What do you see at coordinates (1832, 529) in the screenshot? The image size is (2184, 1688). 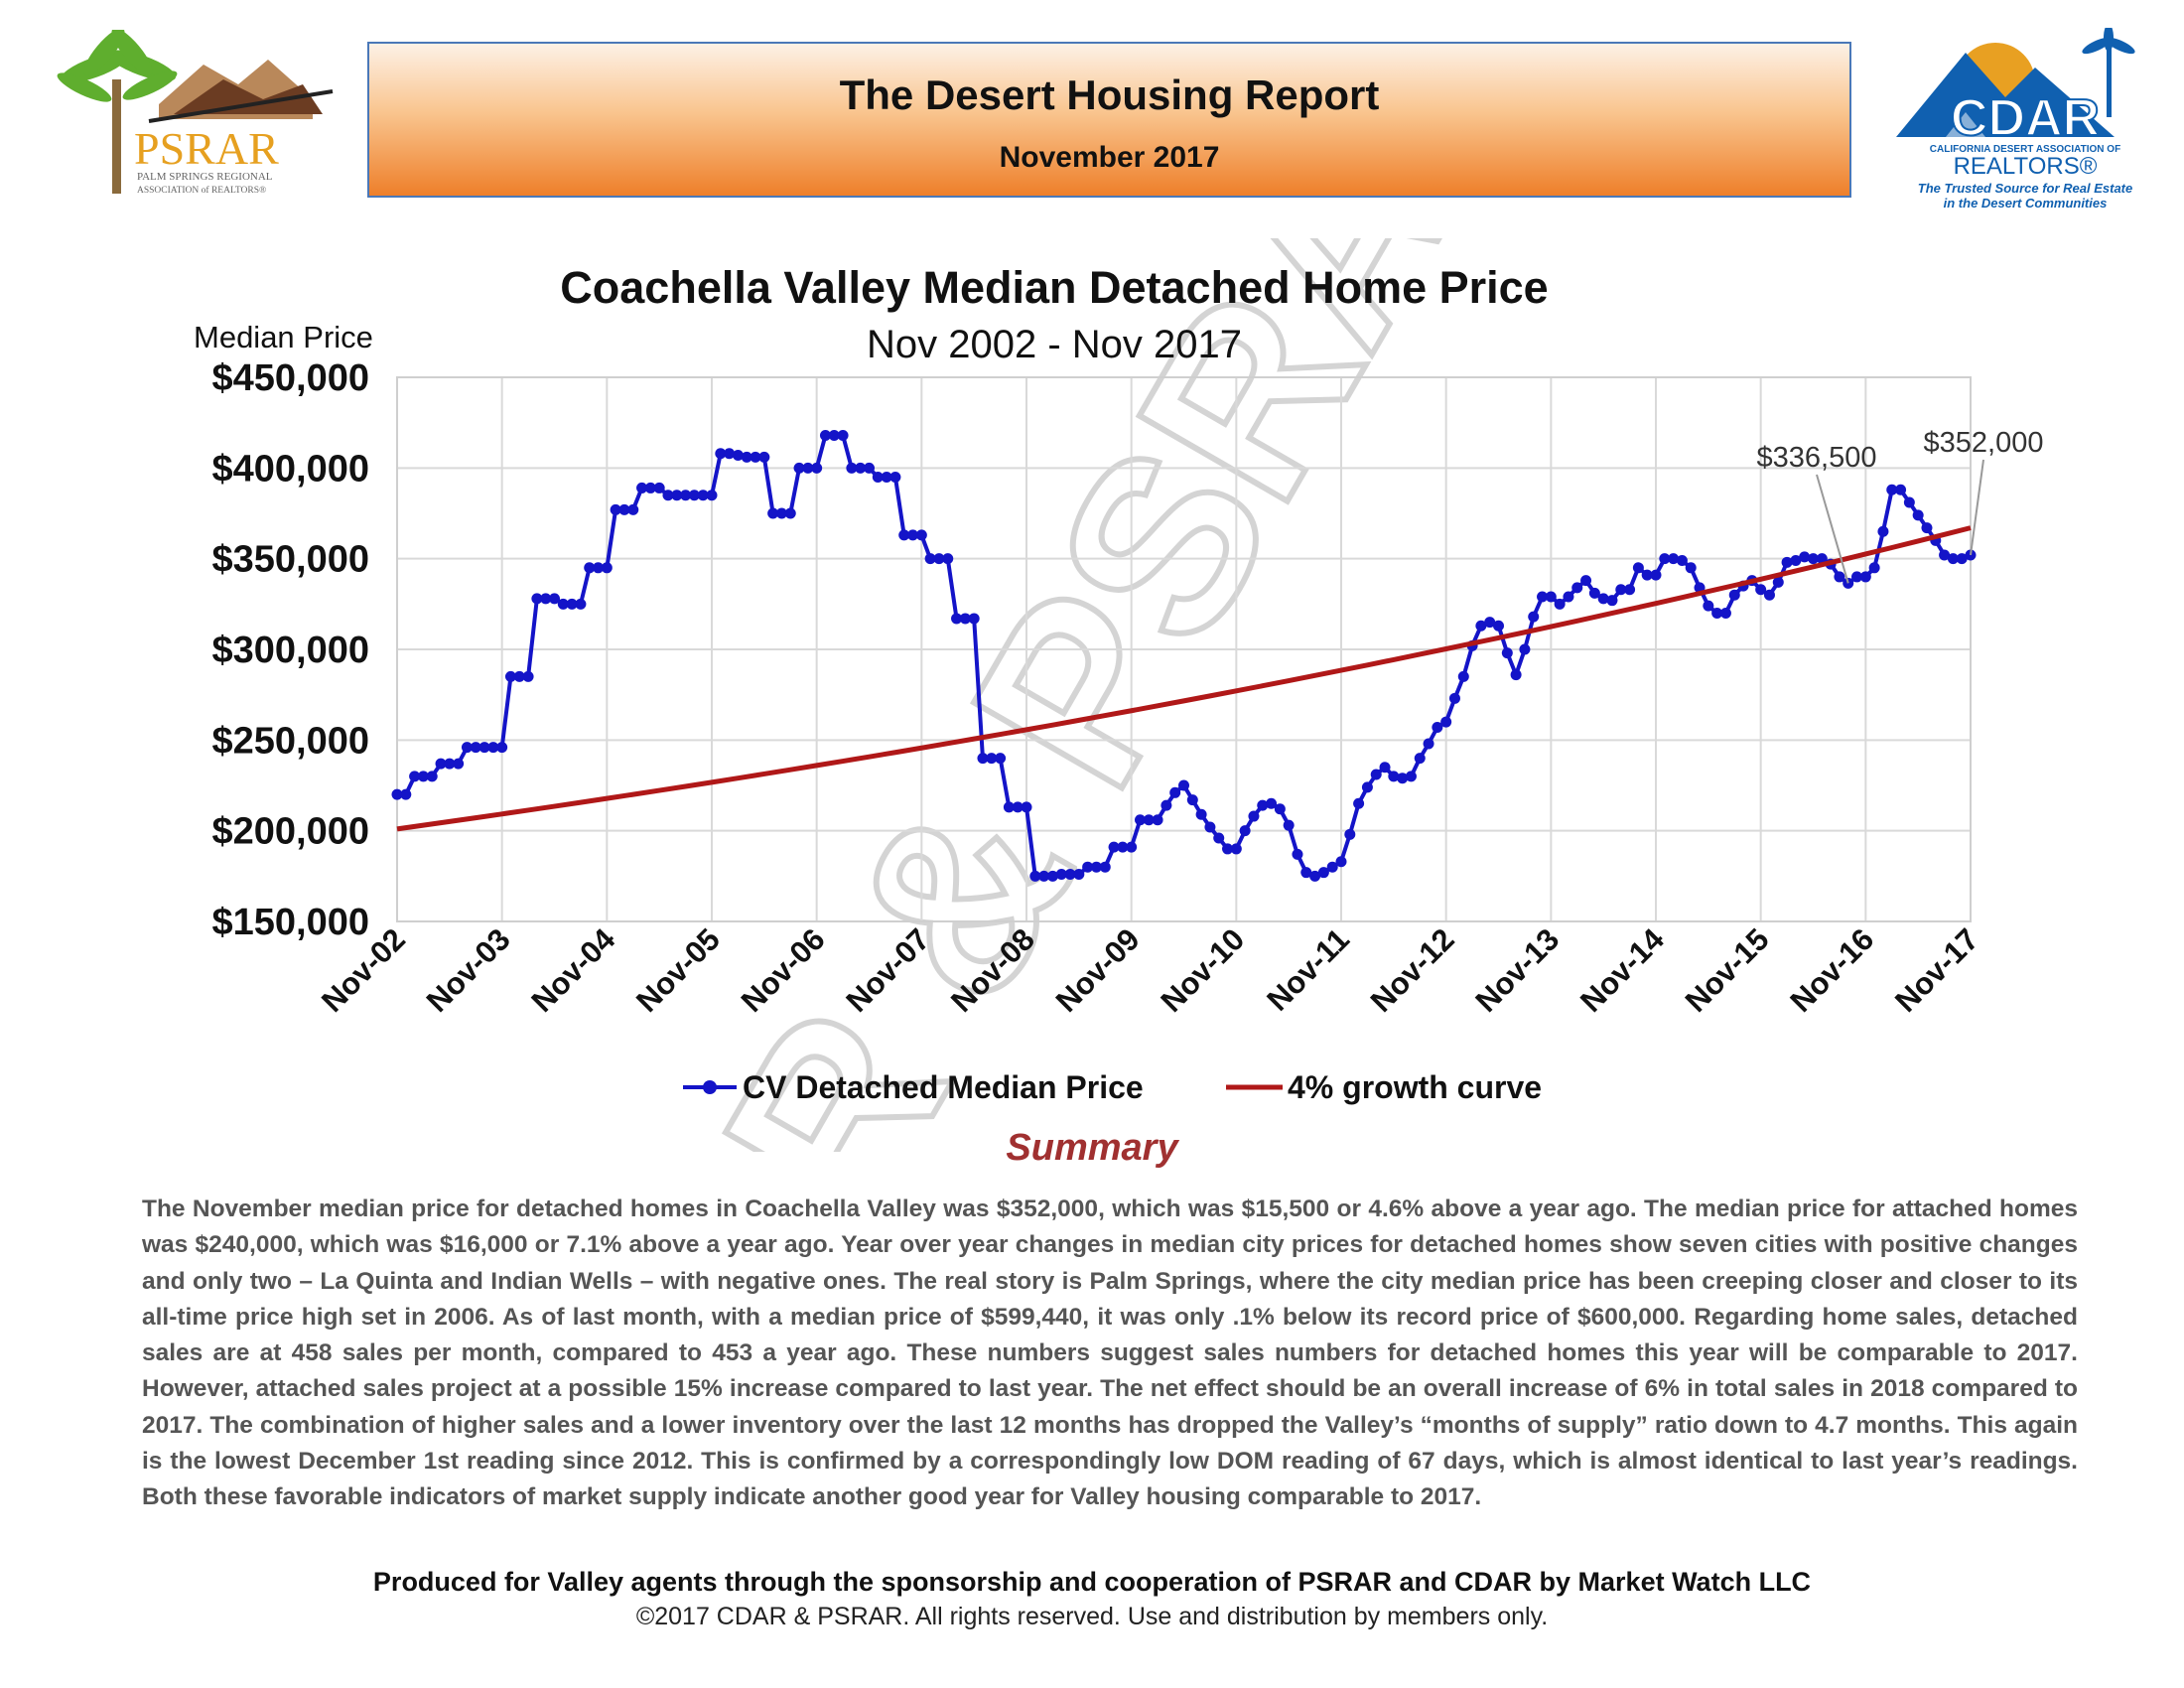 I see `annotation-leader-line` at bounding box center [1832, 529].